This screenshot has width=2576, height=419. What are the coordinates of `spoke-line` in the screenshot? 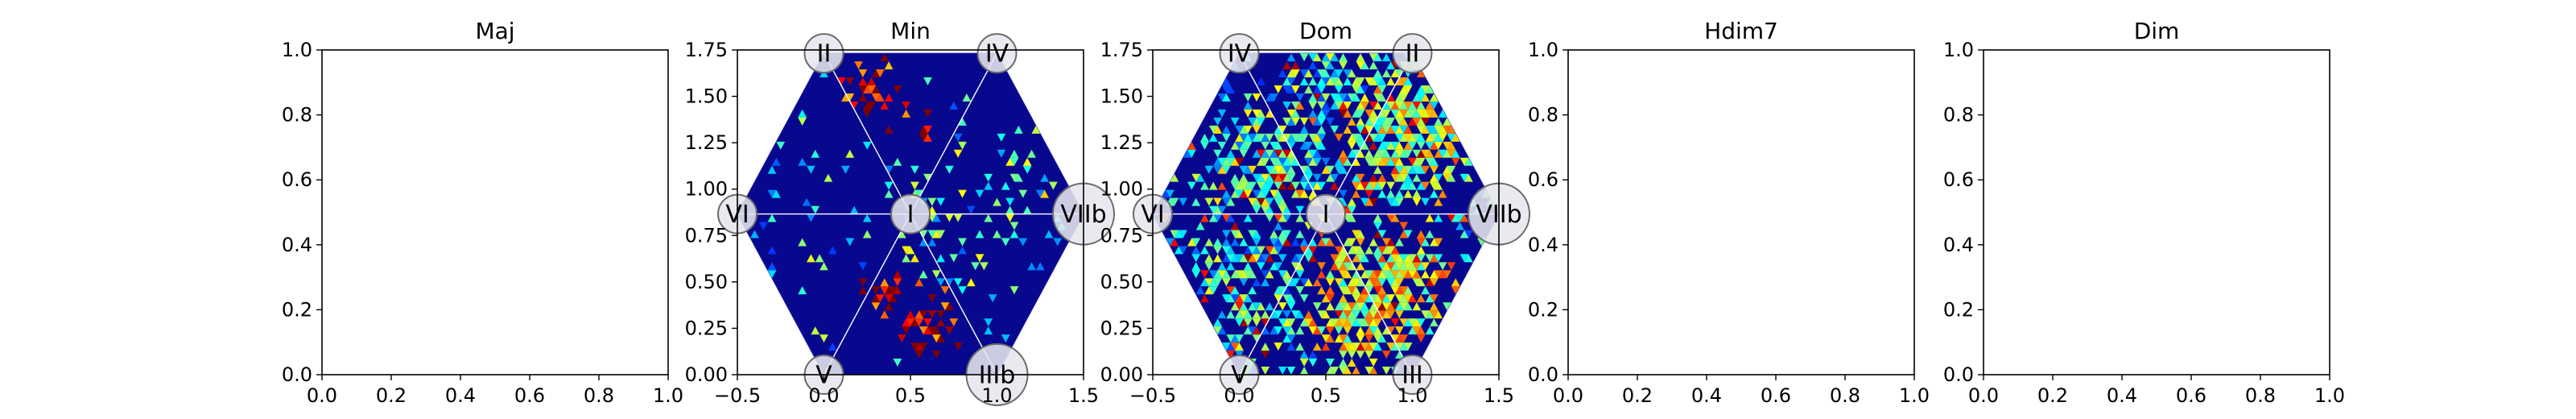 It's located at (1369, 294).